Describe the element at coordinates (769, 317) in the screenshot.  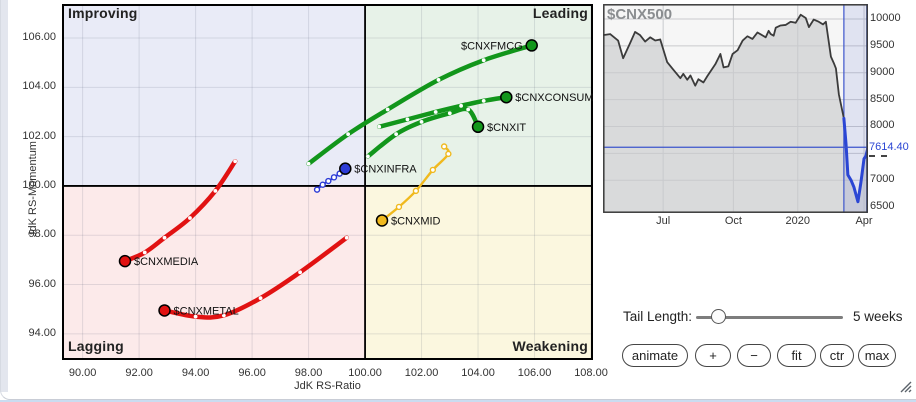
I see `tail-length-slider-track` at that location.